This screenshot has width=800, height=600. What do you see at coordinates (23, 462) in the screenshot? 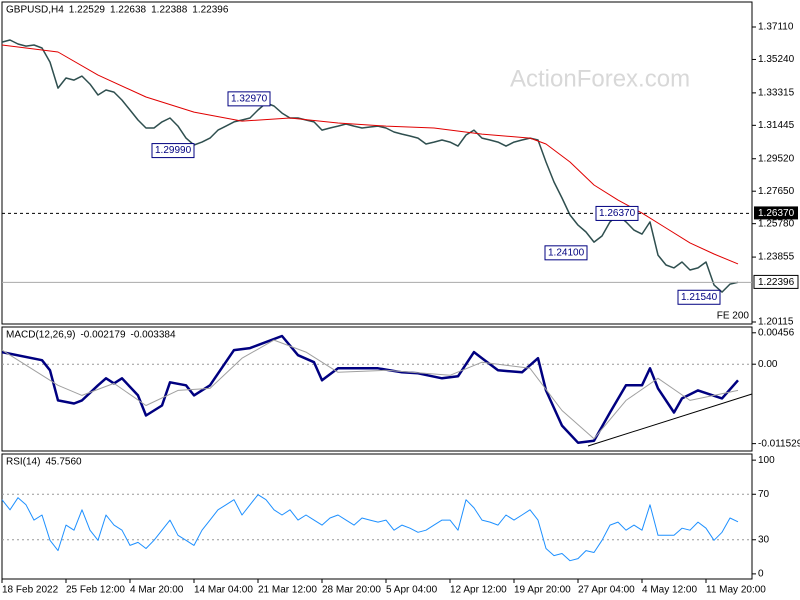
I see `panel-title: RSI(14)` at bounding box center [23, 462].